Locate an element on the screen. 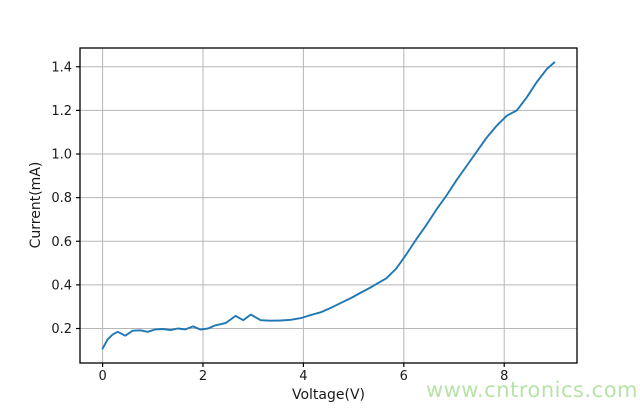 Image resolution: width=640 pixels, height=409 pixels. y-tick-label: 0.4 is located at coordinates (61, 285).